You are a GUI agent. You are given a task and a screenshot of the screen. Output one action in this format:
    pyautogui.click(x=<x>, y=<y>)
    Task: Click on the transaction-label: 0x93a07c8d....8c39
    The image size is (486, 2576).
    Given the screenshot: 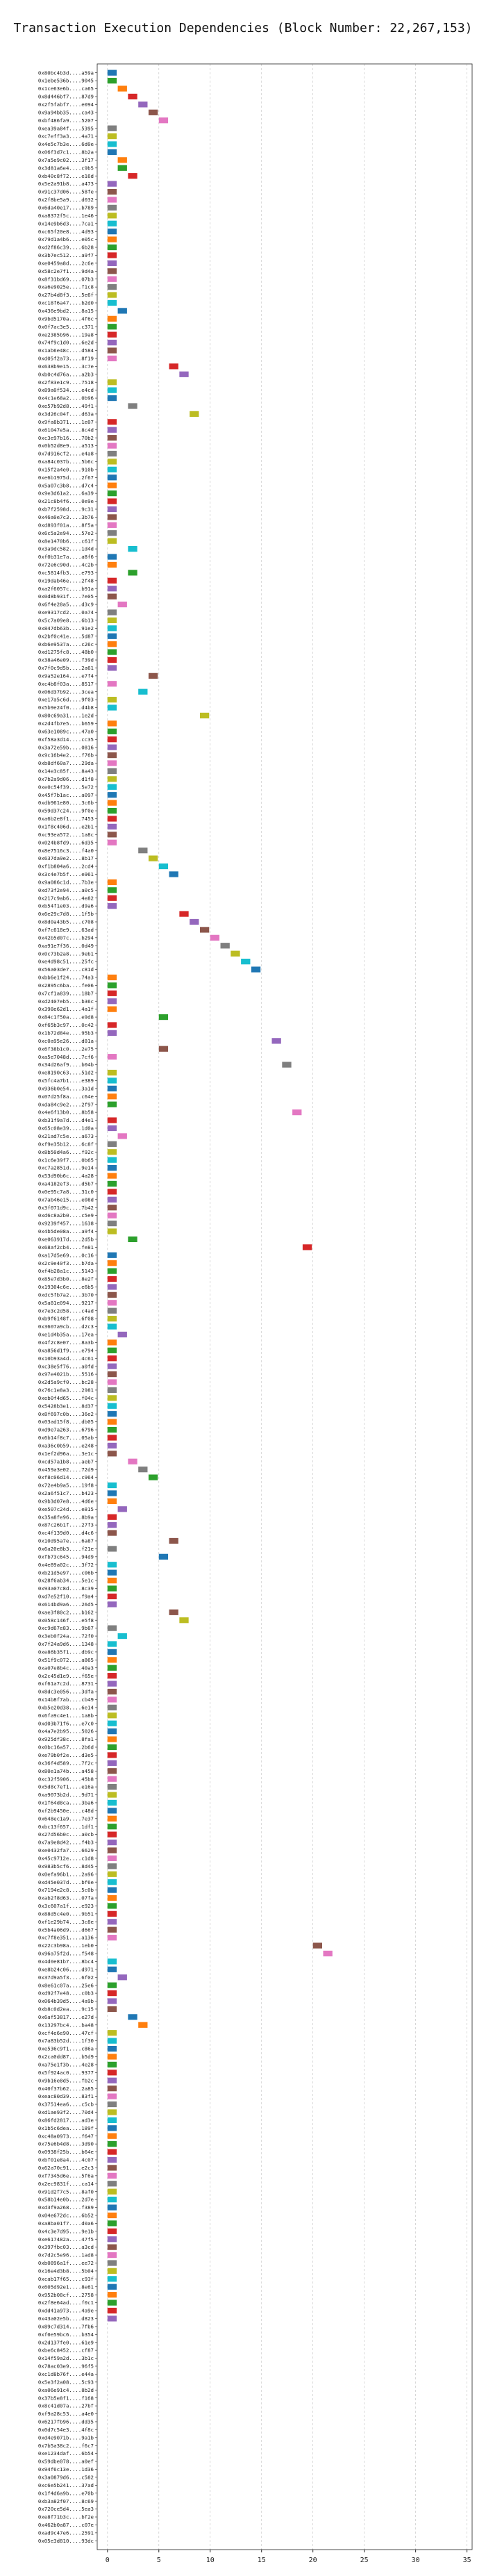 What is the action you would take?
    pyautogui.click(x=66, y=1589)
    